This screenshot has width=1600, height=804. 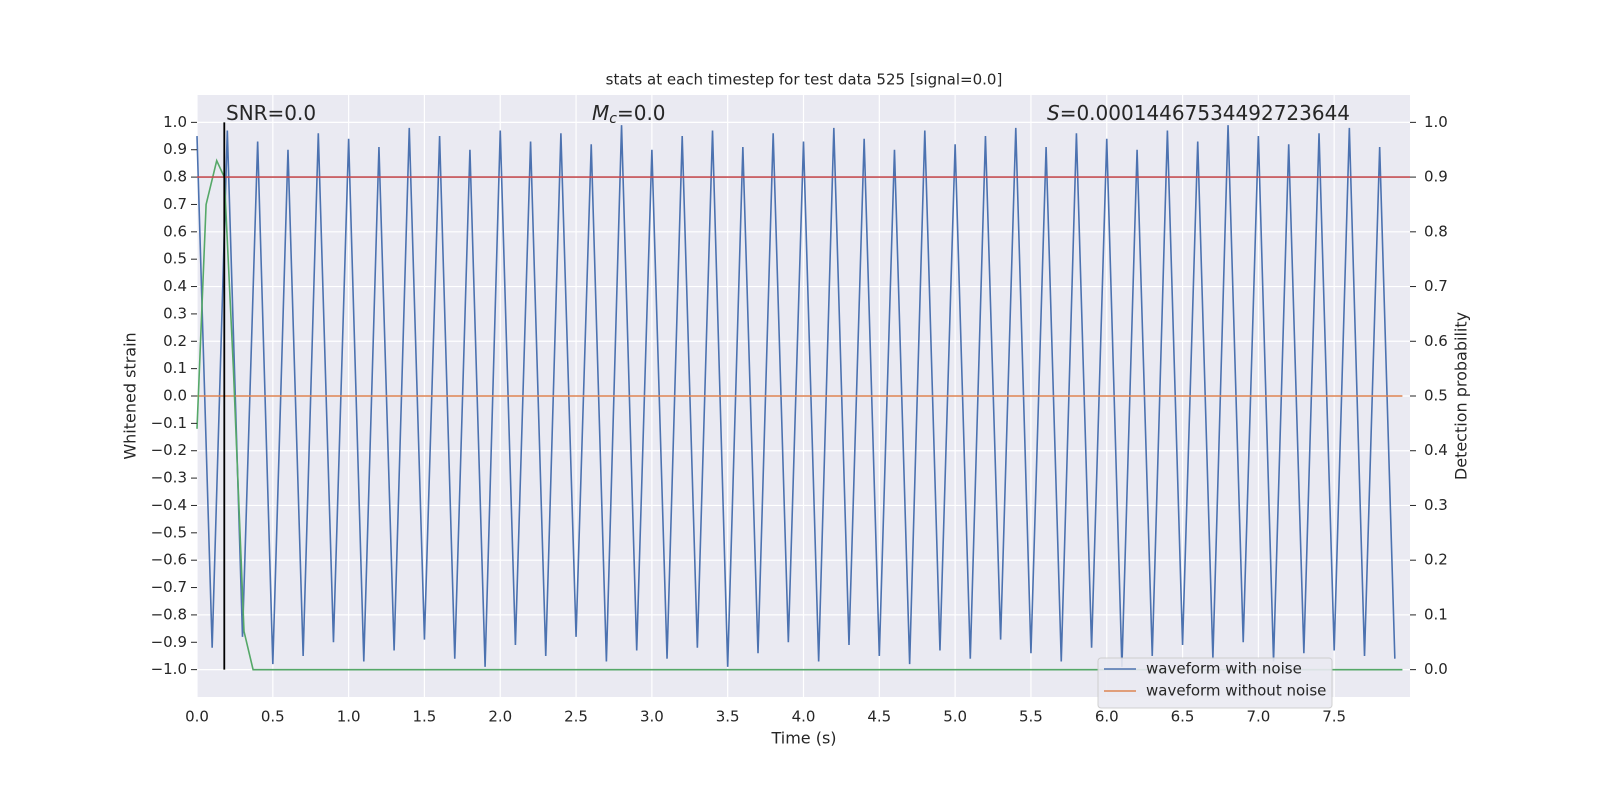 I want to click on y2-tick-label: 0.3, so click(x=1436, y=505).